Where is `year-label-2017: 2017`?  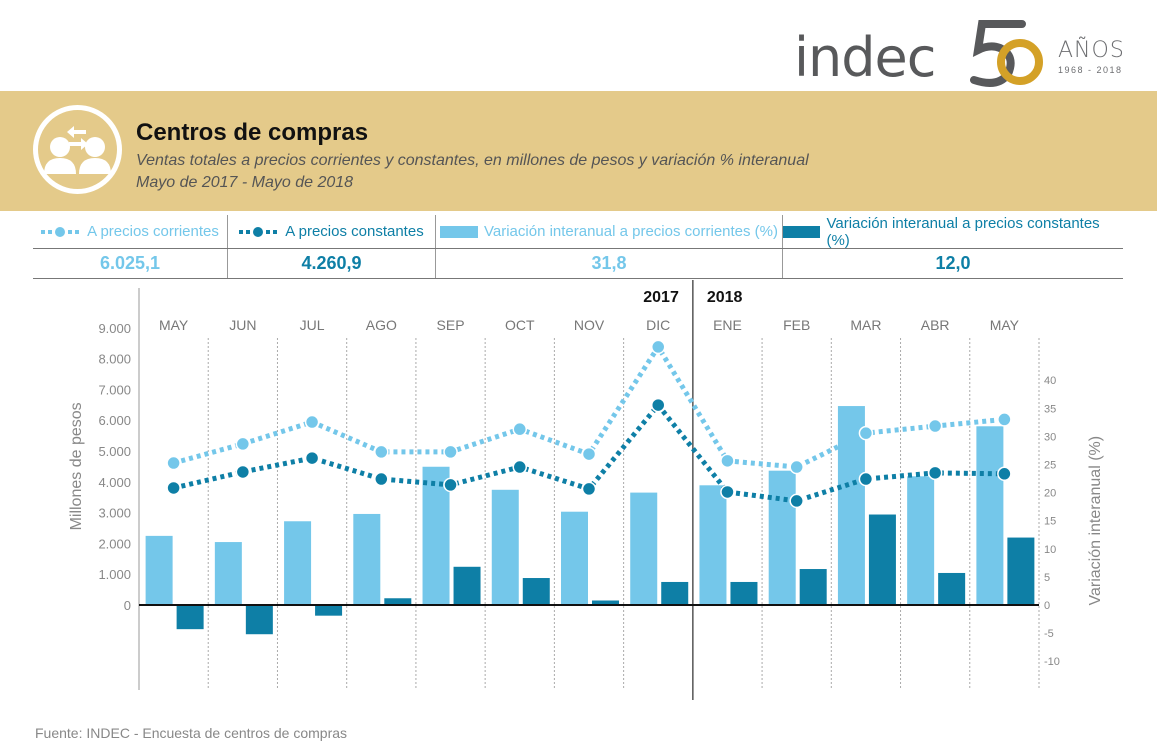
year-label-2017: 2017 is located at coordinates (661, 297).